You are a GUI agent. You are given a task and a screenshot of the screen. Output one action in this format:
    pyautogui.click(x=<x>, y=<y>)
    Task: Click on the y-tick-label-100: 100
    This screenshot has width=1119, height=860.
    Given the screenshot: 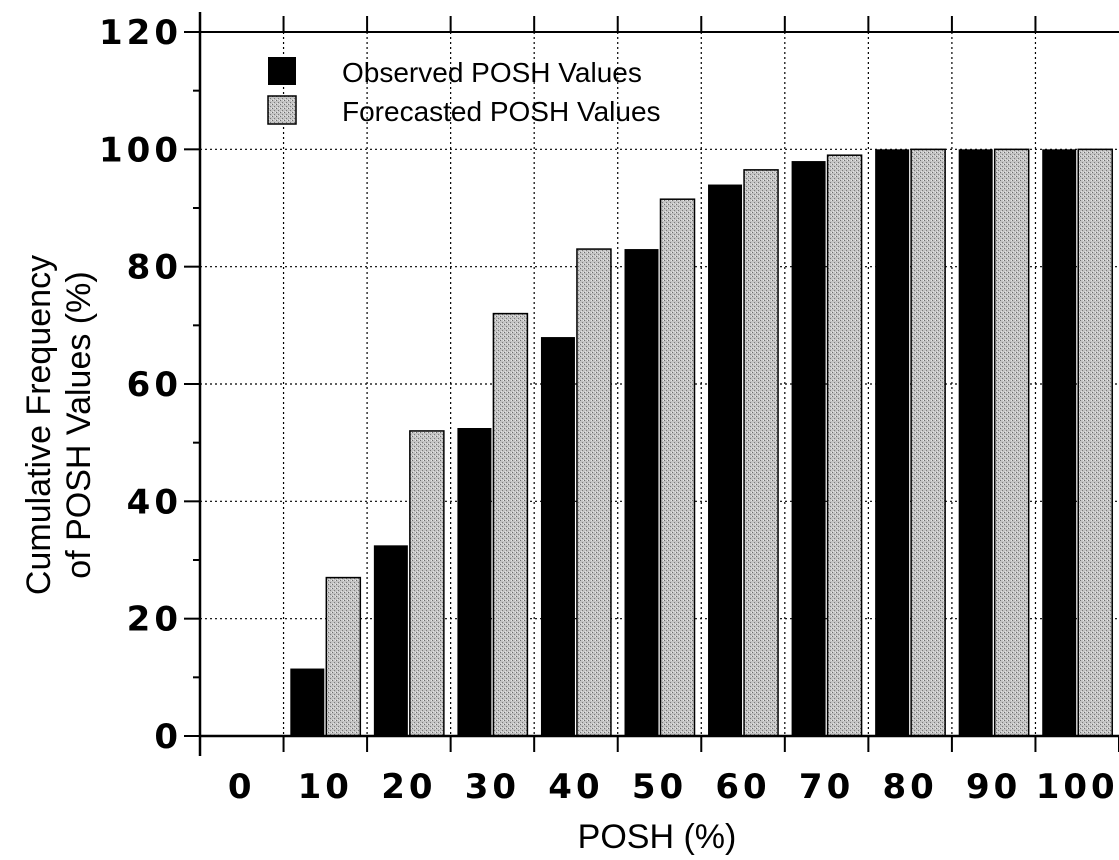 What is the action you would take?
    pyautogui.click(x=140, y=150)
    